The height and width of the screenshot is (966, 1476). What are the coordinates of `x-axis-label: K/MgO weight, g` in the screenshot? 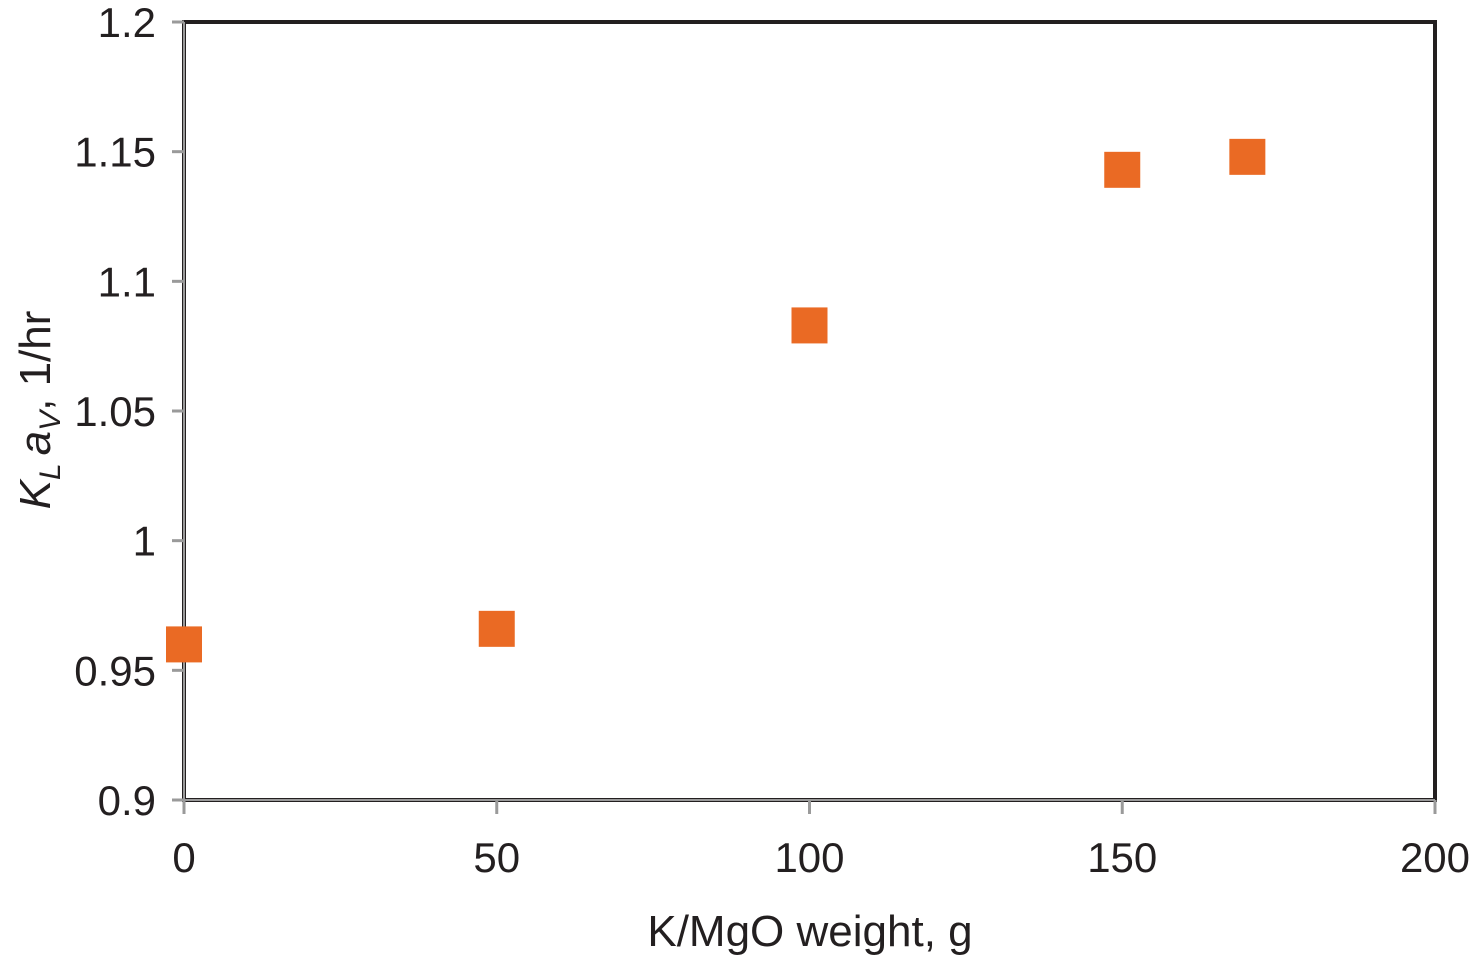 It's located at (809, 931).